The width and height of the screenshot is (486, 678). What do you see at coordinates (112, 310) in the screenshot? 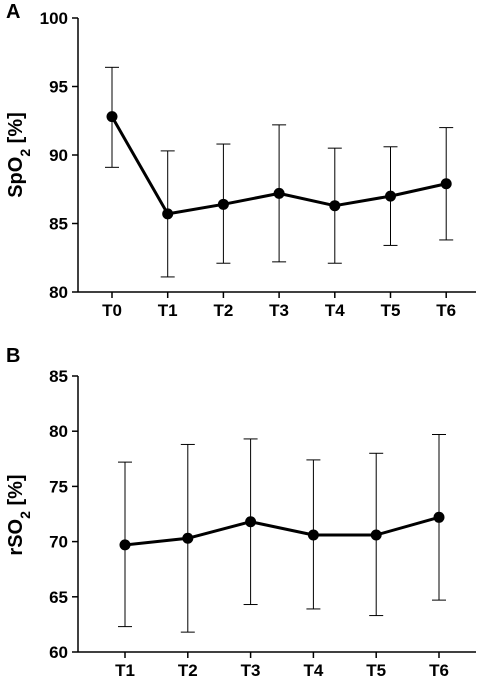
I see `panel-a-x-tick-label: T0` at bounding box center [112, 310].